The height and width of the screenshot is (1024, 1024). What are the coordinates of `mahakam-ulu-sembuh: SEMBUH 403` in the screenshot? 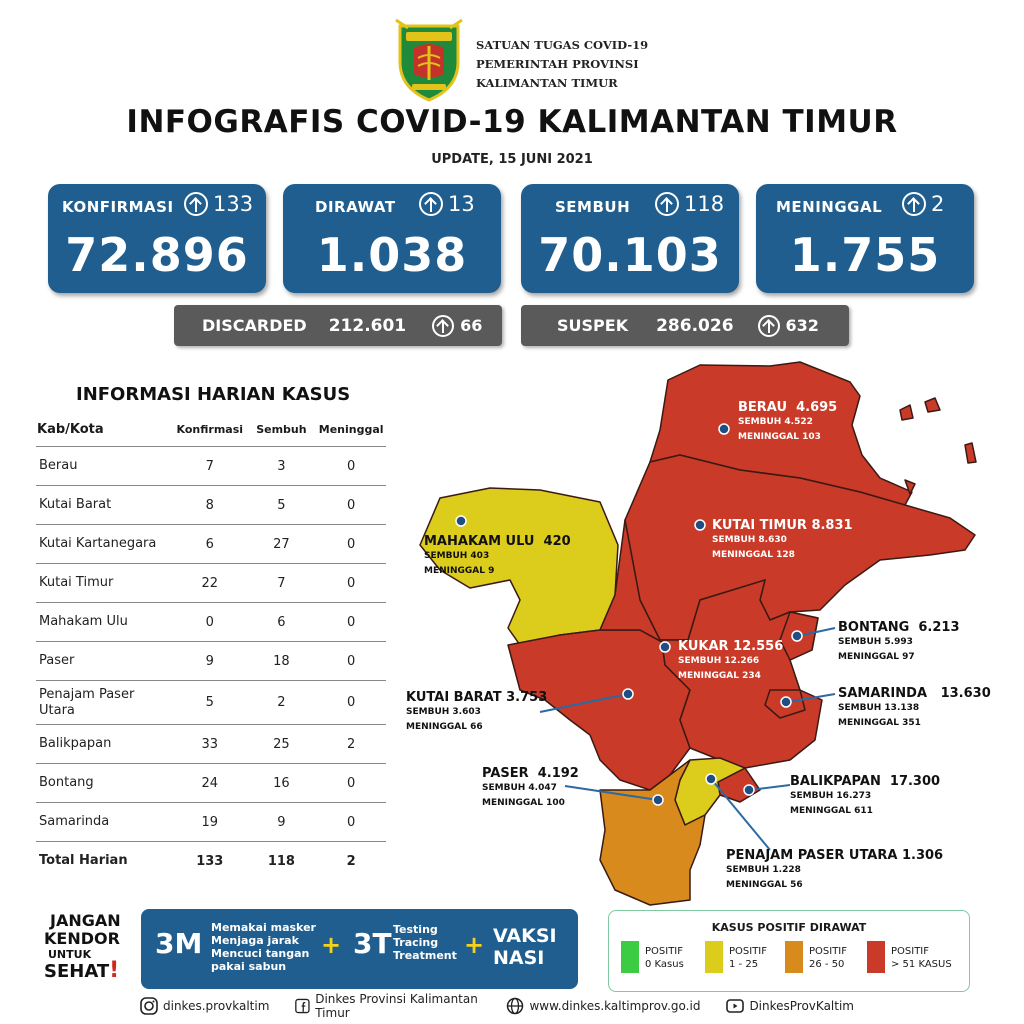 It's located at (457, 556).